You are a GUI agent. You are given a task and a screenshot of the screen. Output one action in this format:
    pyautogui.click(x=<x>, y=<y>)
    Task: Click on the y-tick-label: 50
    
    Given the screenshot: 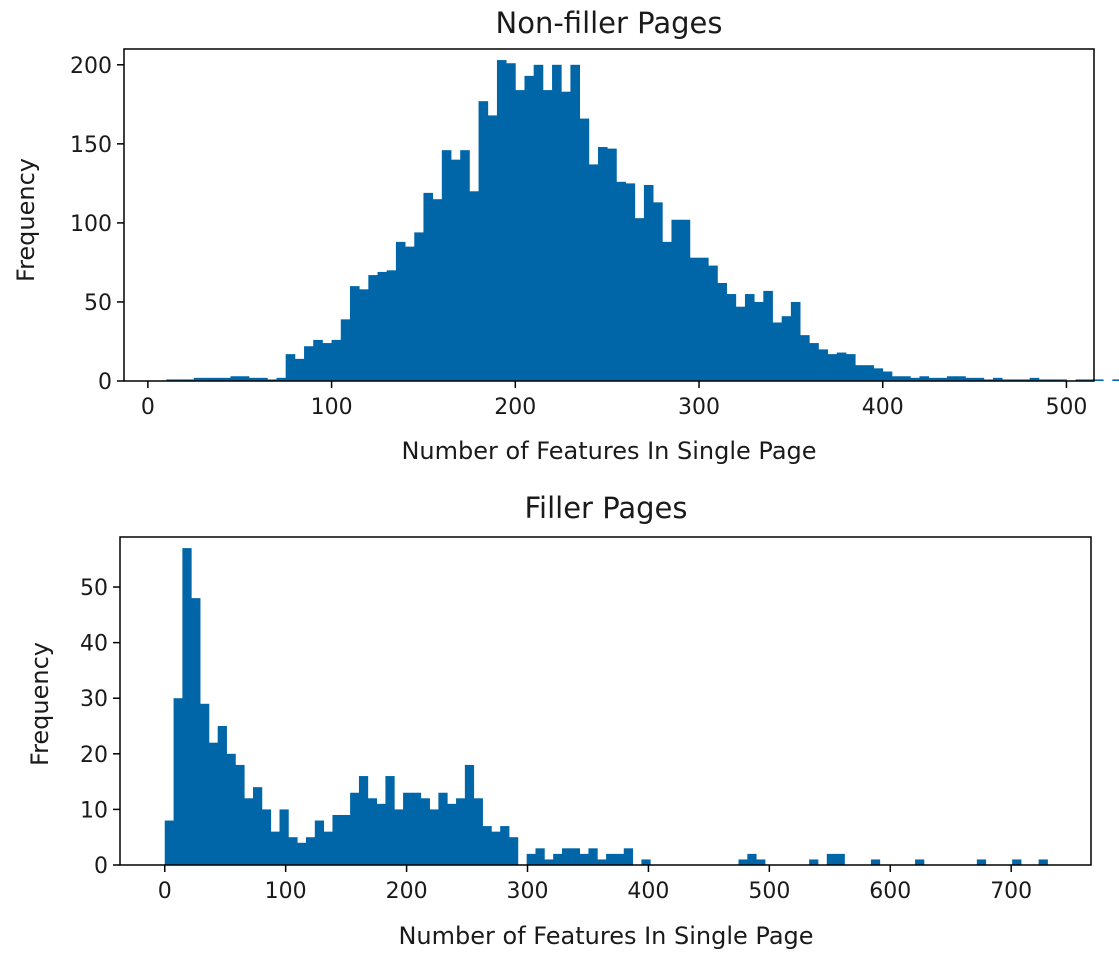 What is the action you would take?
    pyautogui.click(x=94, y=588)
    